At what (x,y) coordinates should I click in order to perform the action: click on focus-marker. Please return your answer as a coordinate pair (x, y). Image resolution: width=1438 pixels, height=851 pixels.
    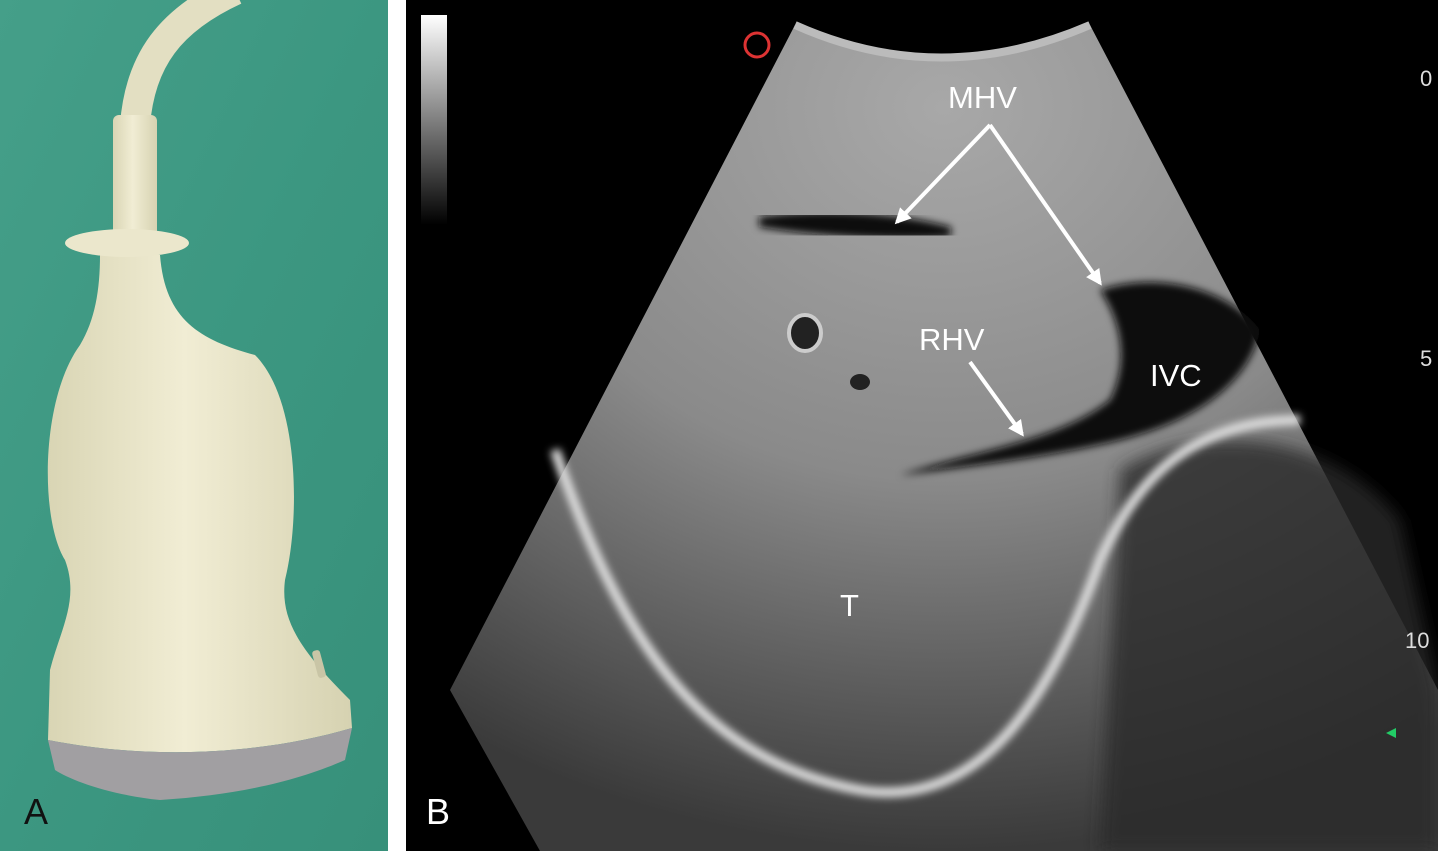
    Looking at the image, I should click on (1391, 733).